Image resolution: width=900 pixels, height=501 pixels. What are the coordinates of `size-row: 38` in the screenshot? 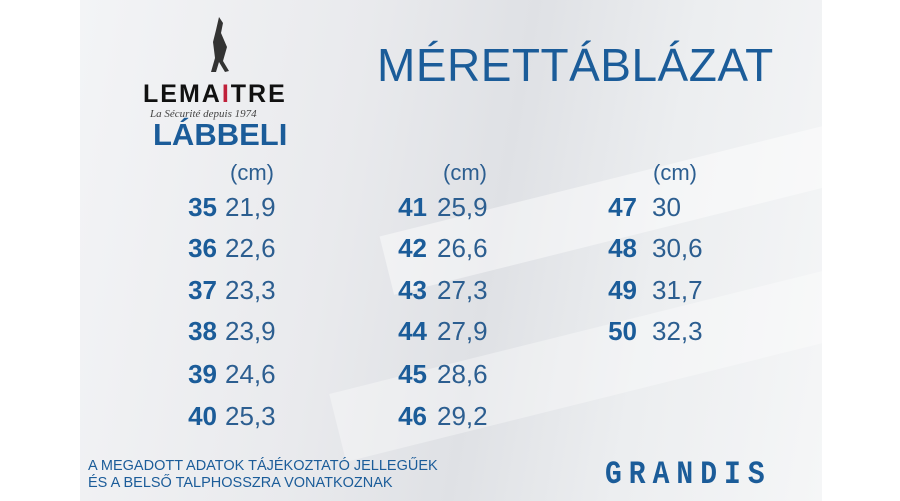 It's located at (108, 331).